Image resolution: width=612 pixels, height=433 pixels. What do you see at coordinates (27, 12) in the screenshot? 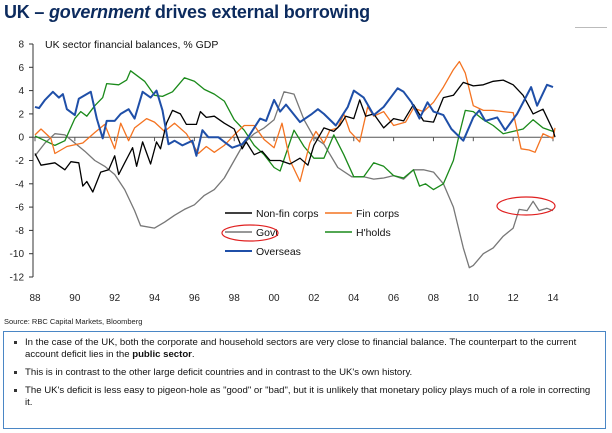
I see `title-prefix: UK –` at bounding box center [27, 12].